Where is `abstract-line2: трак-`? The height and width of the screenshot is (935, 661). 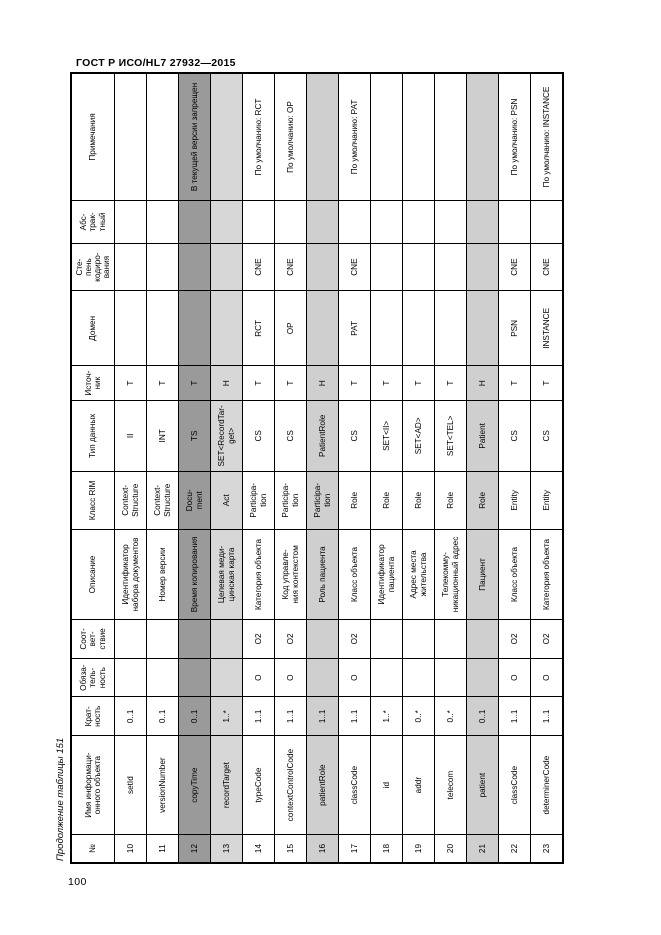 abstract-line2: трак- is located at coordinates (92, 221).